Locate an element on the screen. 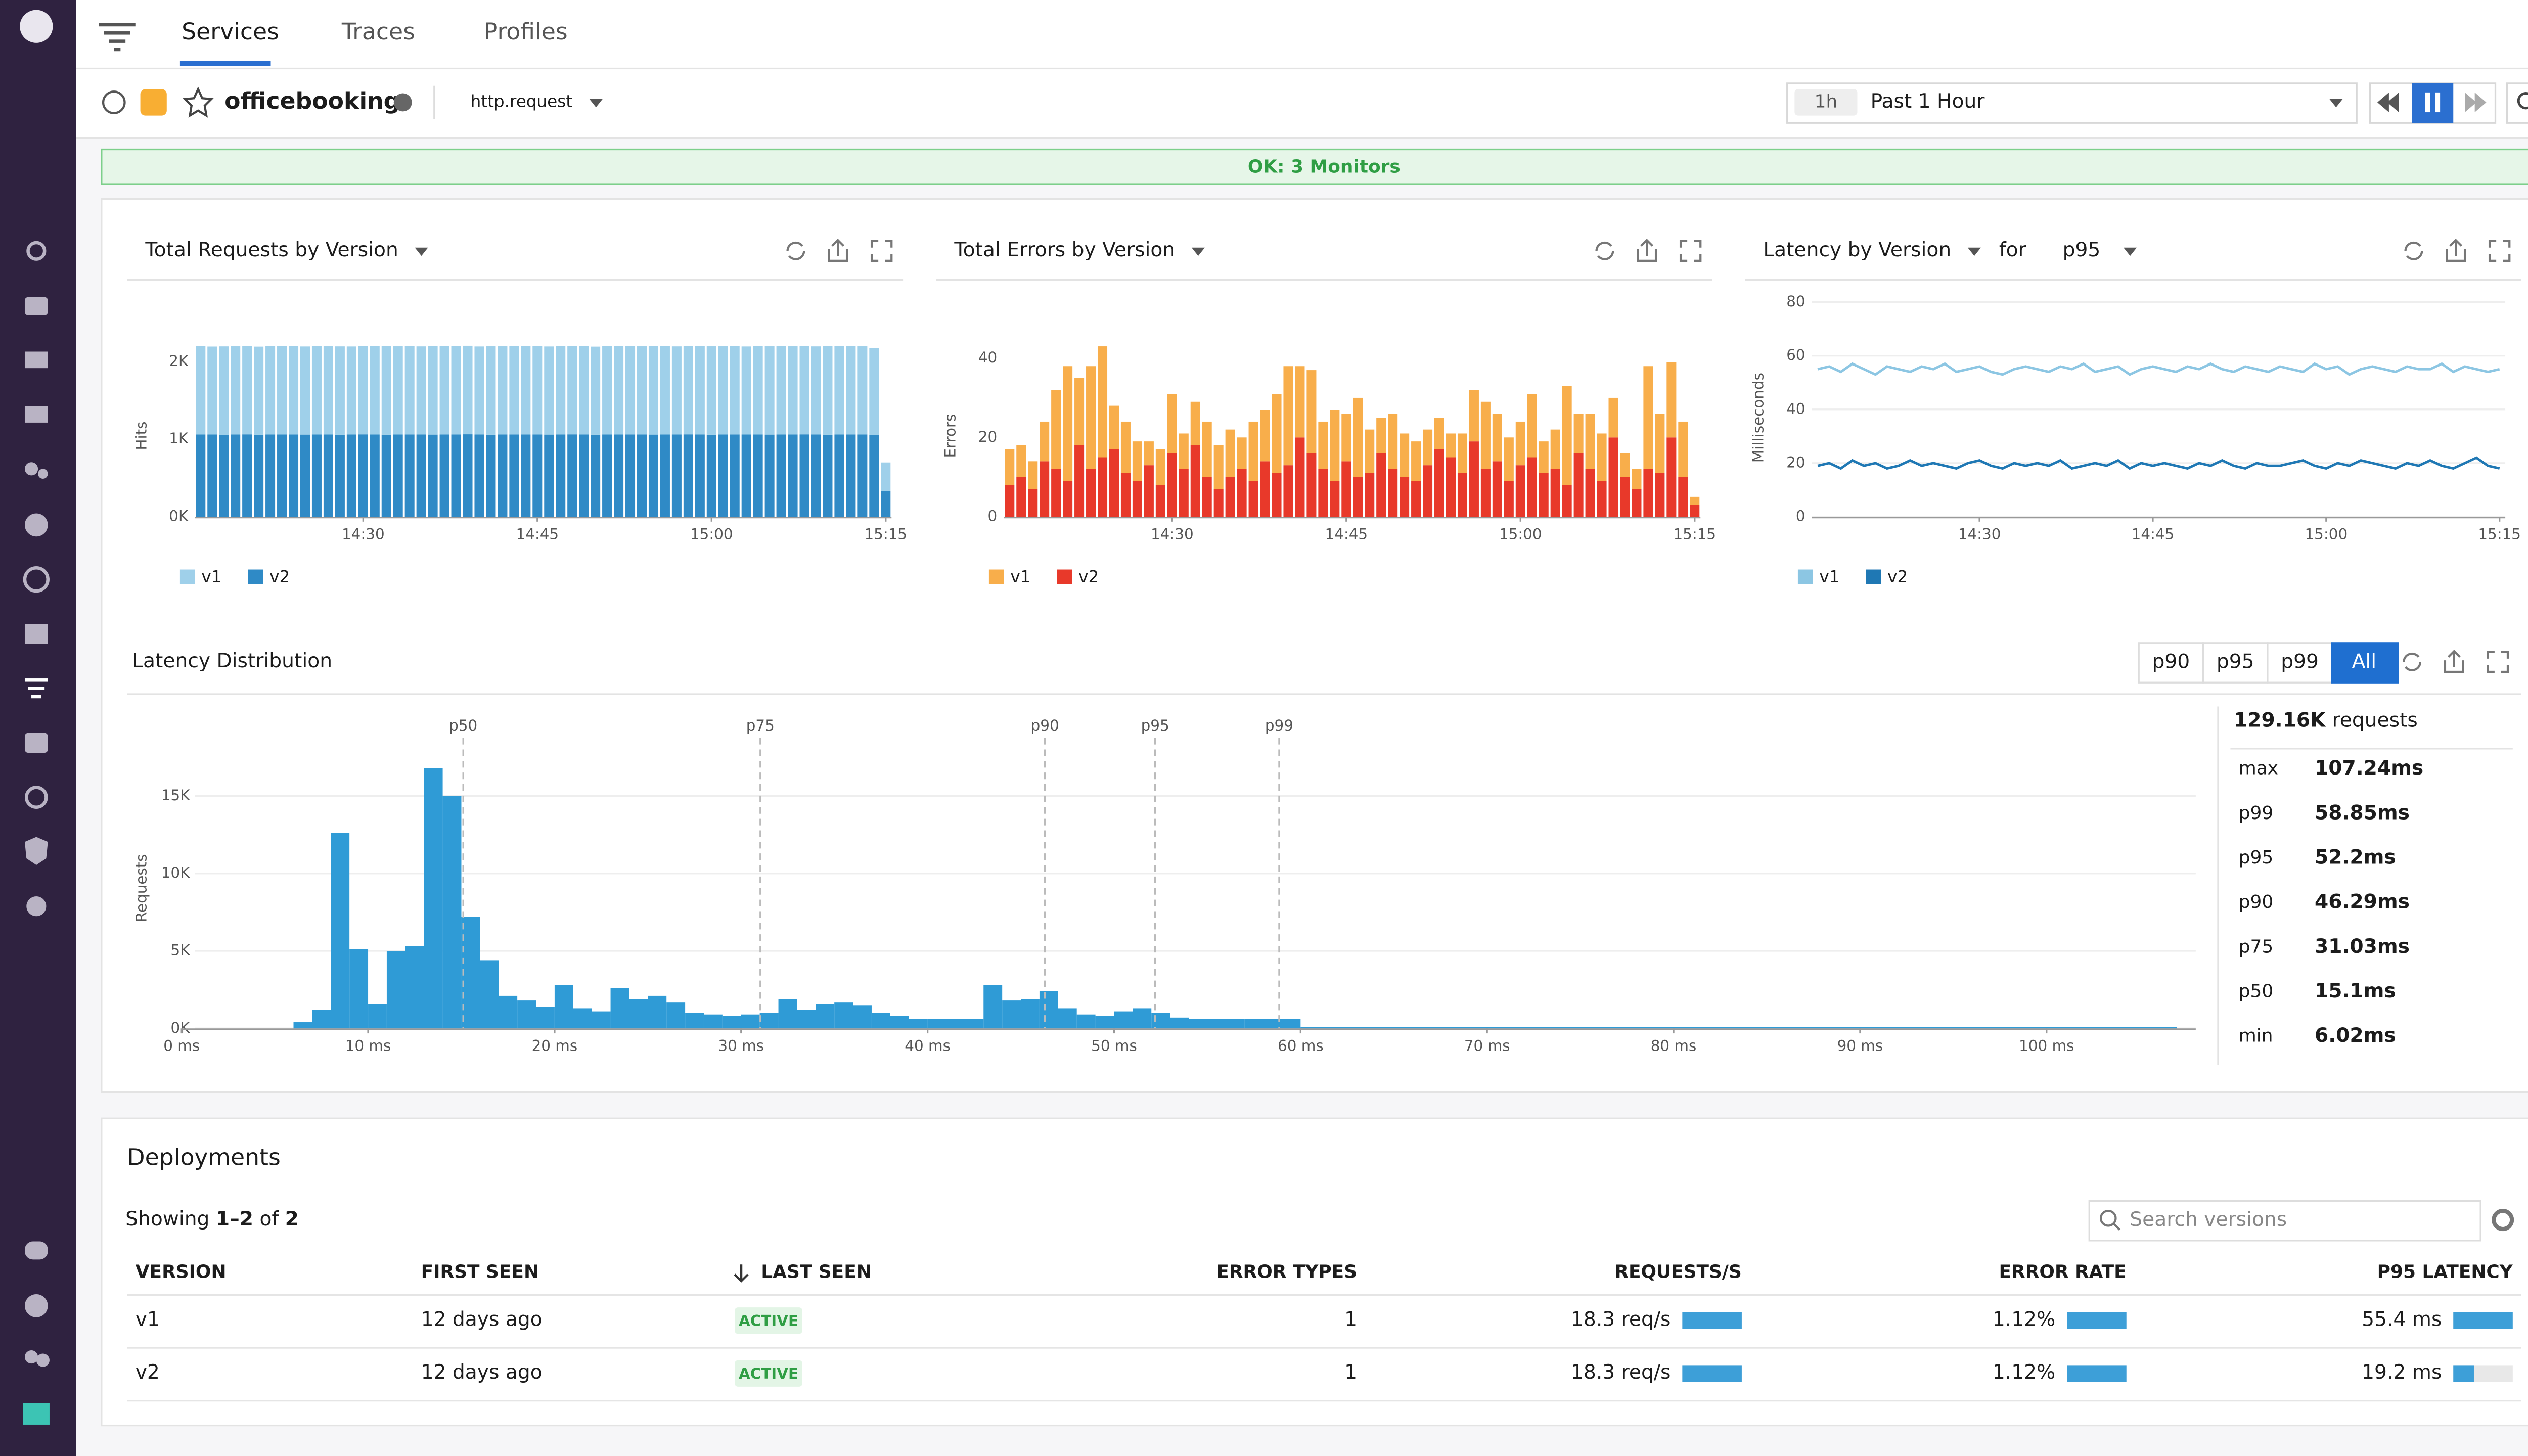  y-tick-label: 0 is located at coordinates (993, 516).